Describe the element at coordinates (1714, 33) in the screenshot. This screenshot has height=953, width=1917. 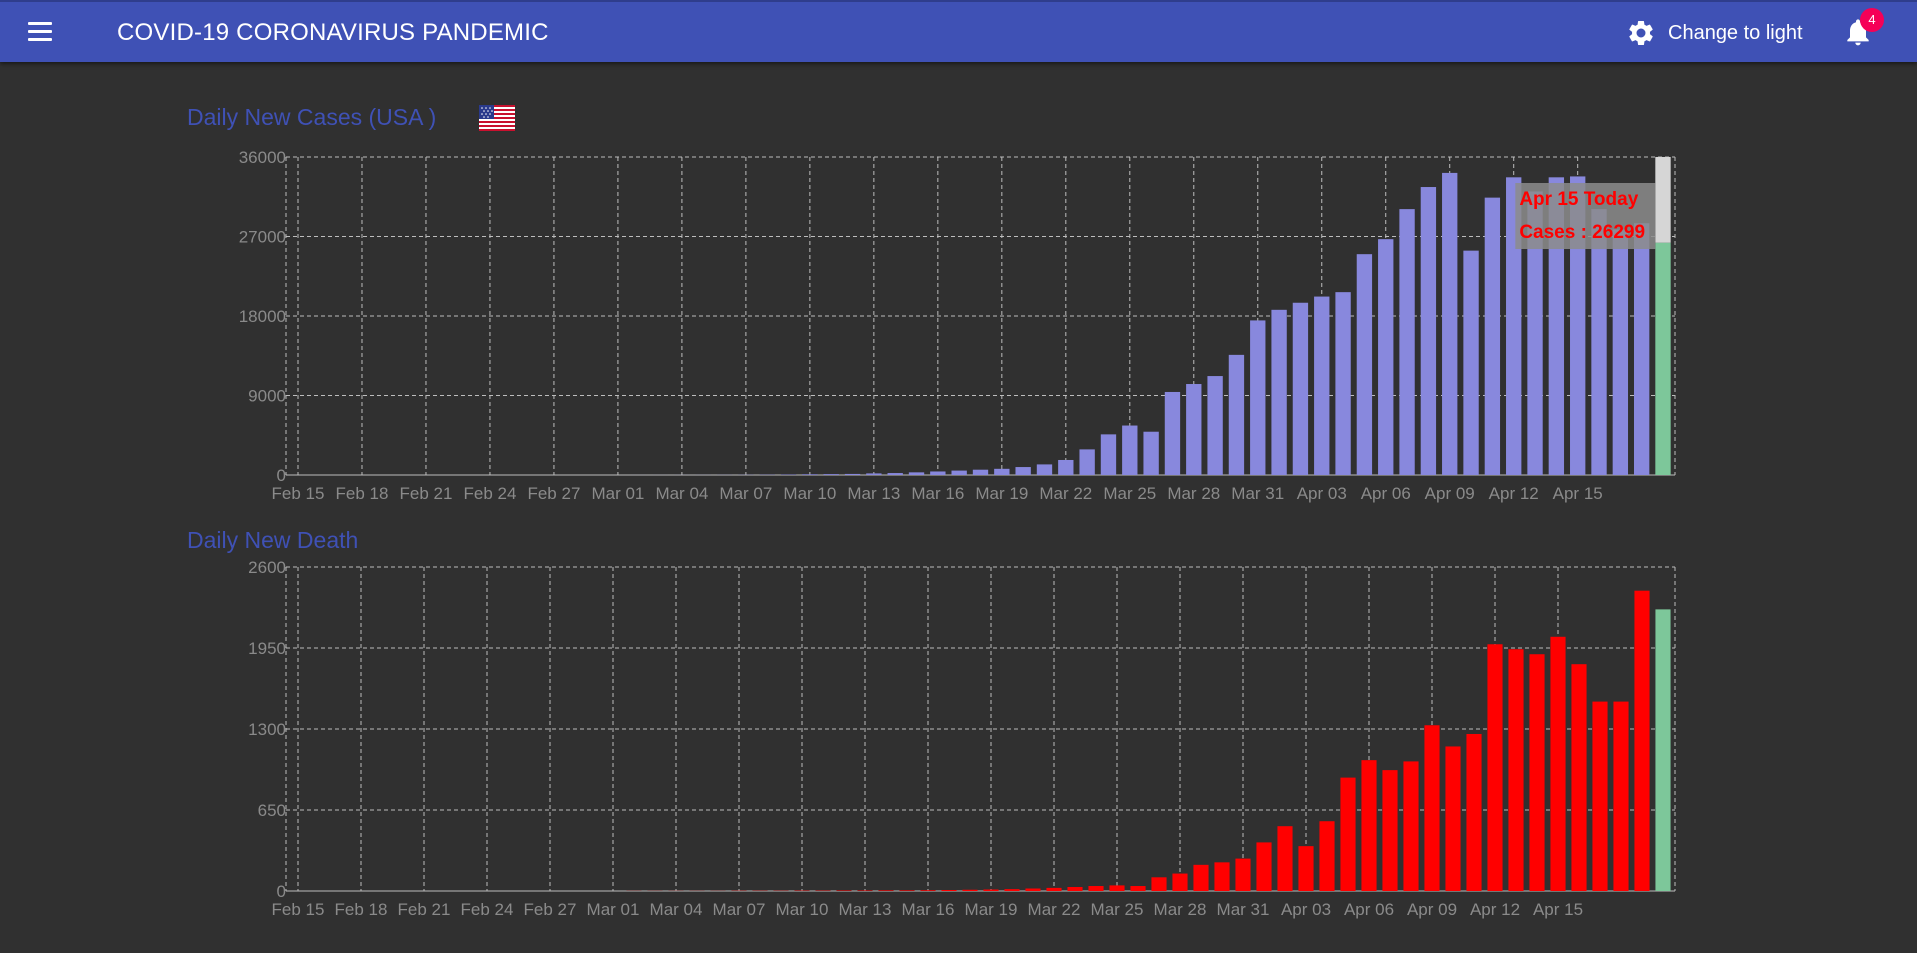
I see `theme-toggle-button: Change to light` at that location.